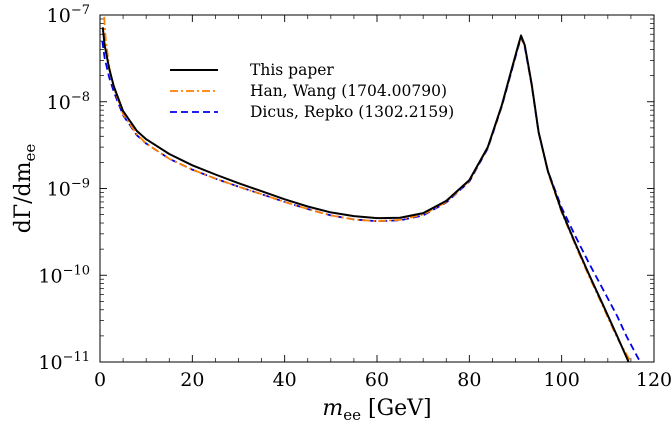 This screenshot has width=672, height=429. Describe the element at coordinates (376, 410) in the screenshot. I see `x-axis-label: mee [GeV]` at that location.